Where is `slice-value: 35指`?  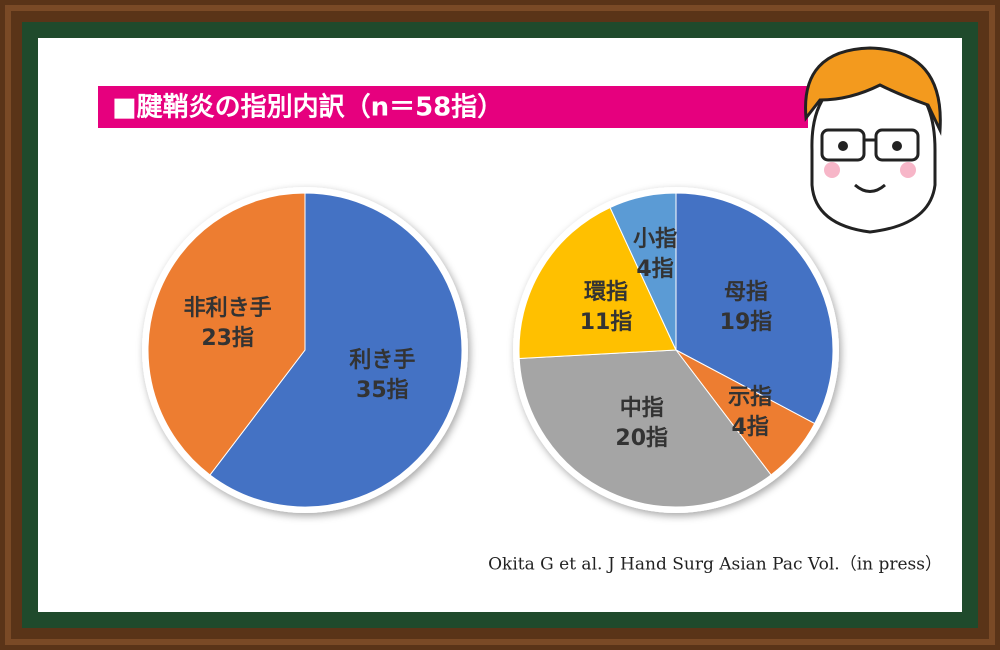 slice-value: 35指 is located at coordinates (382, 390).